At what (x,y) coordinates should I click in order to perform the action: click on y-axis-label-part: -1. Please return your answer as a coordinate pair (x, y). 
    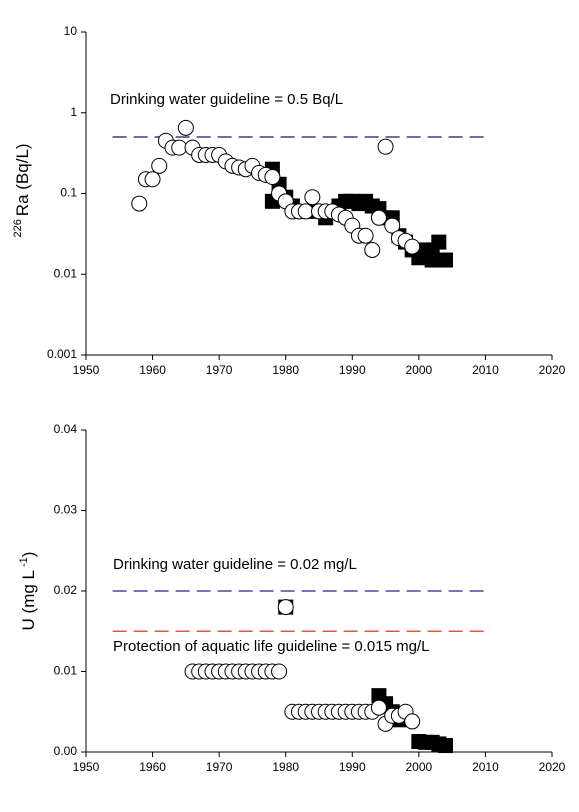
    Looking at the image, I should click on (24, 562).